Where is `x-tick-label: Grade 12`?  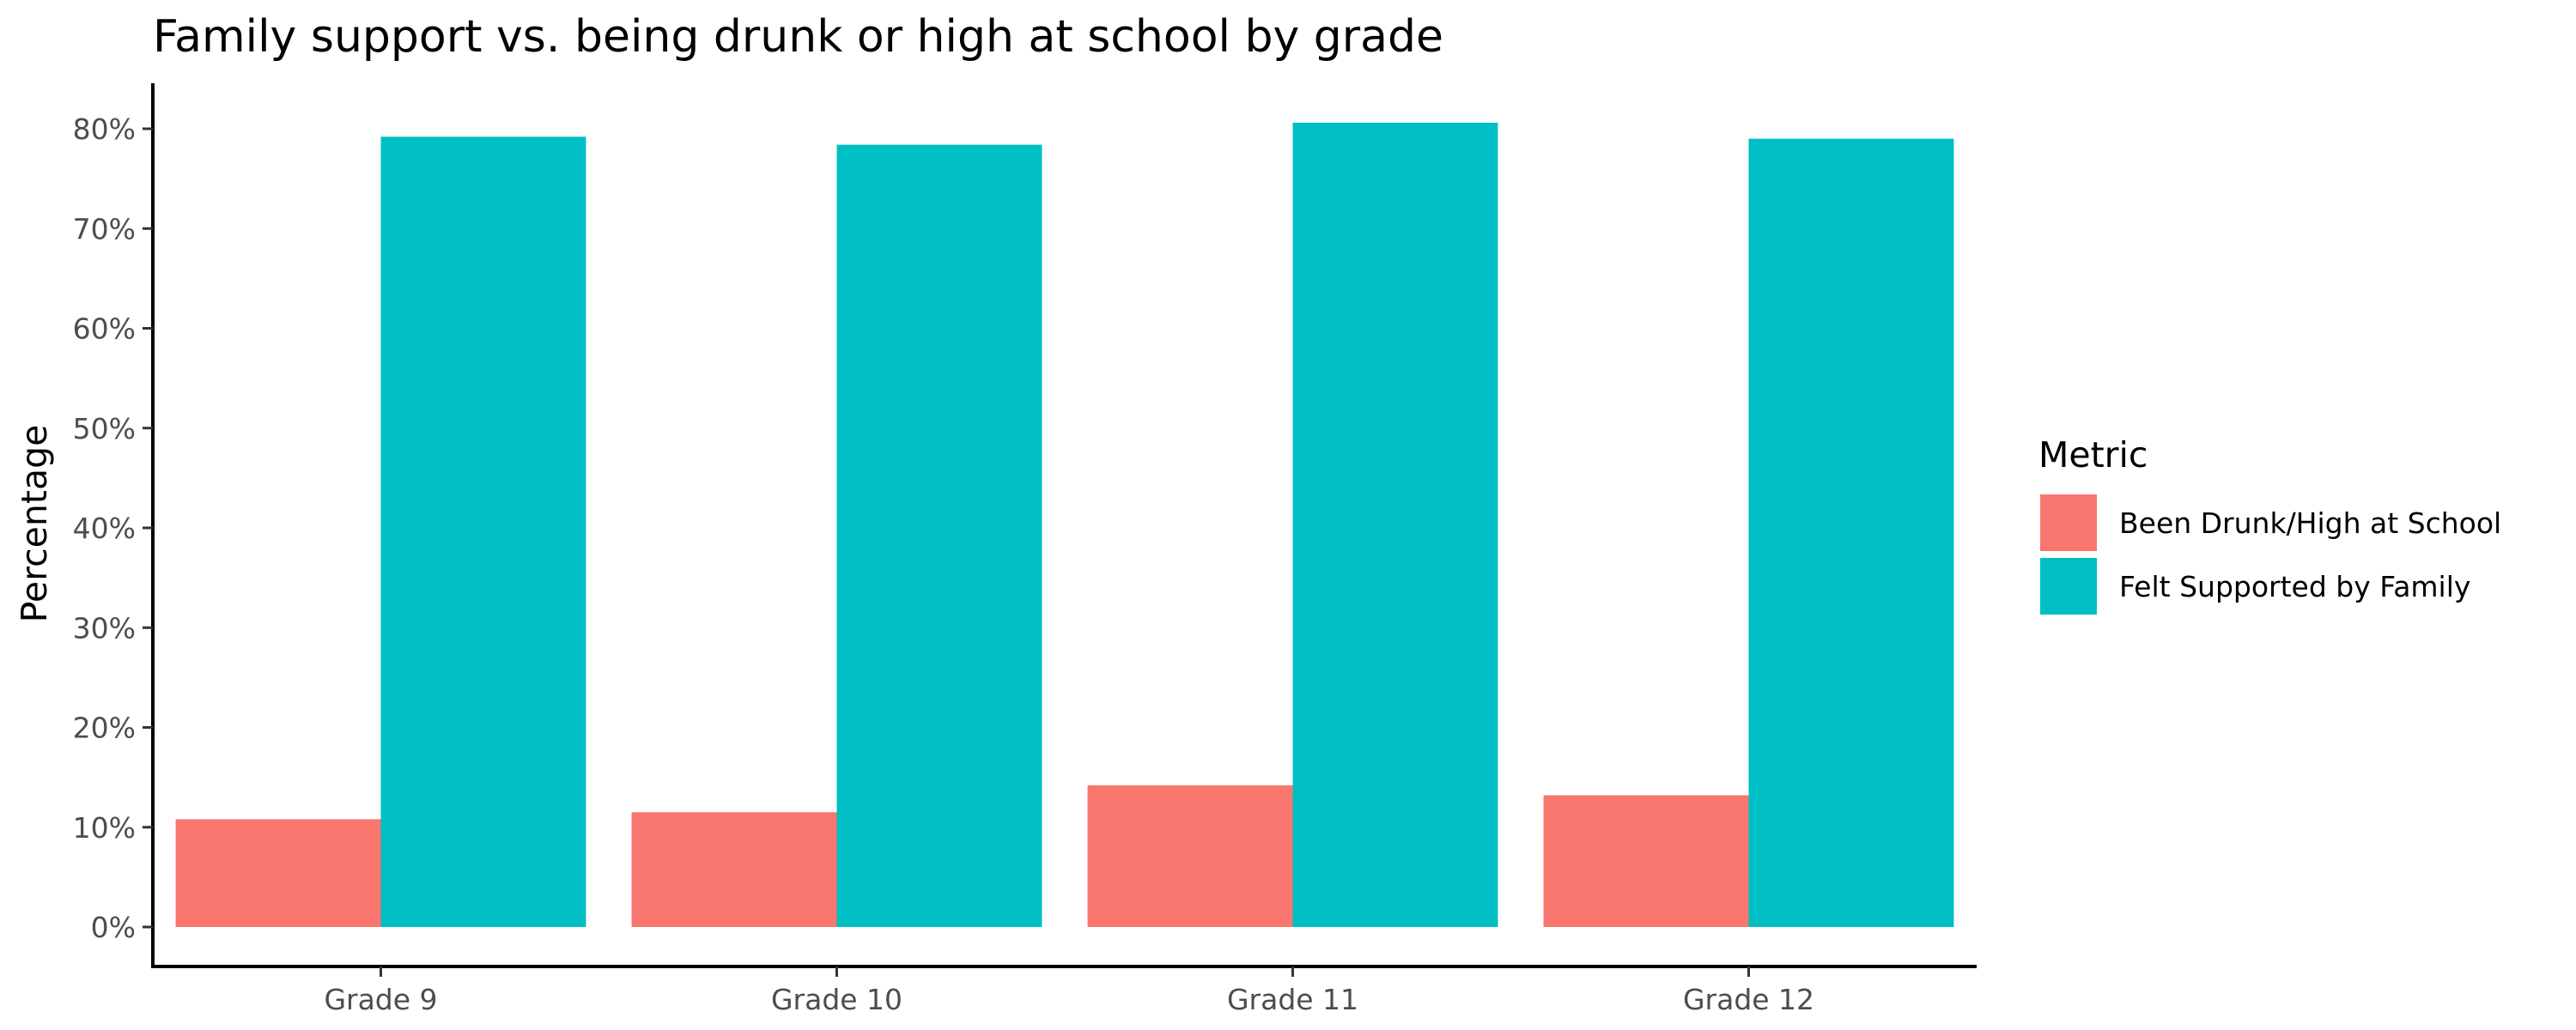
x-tick-label: Grade 12 is located at coordinates (1748, 999).